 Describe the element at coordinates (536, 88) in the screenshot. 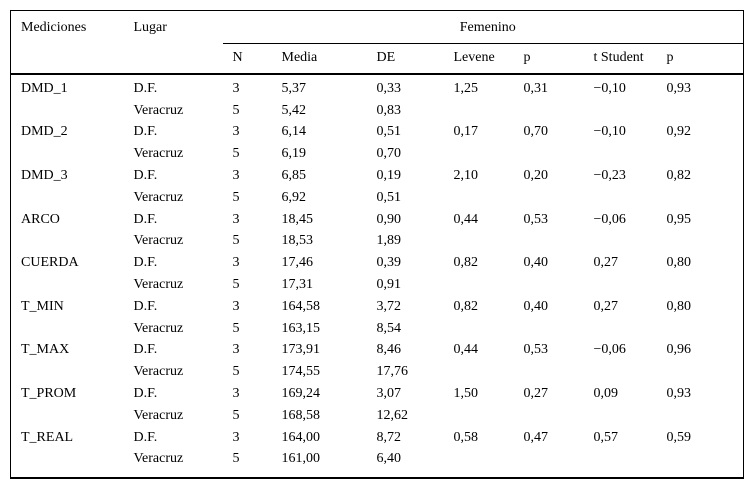

I see `p-levene-cell: 0,31` at that location.